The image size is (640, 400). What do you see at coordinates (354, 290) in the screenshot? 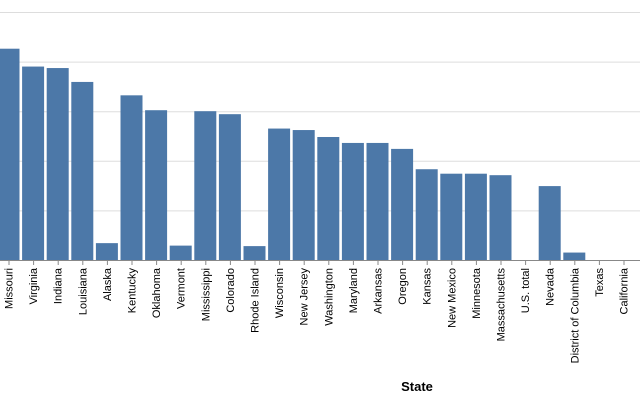
I see `x-tick-label: Maryland` at bounding box center [354, 290].